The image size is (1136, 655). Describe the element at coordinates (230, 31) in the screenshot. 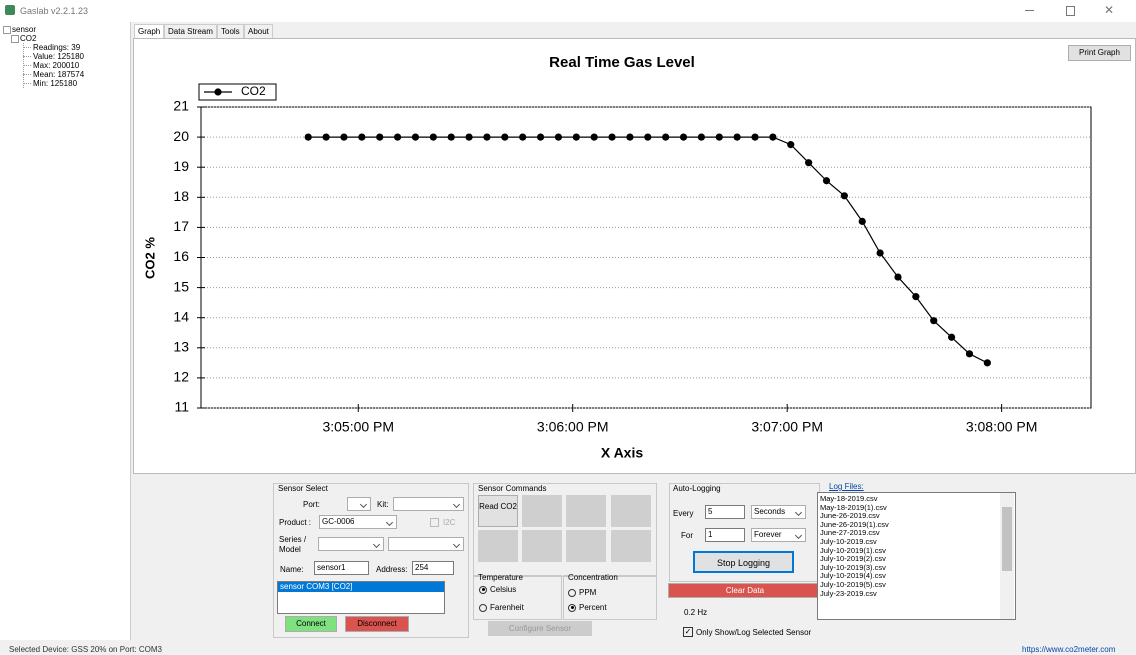

I see `tab: Tools` at that location.